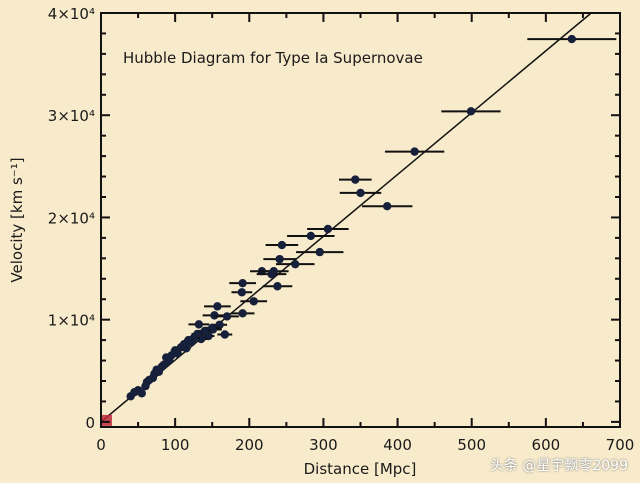  I want to click on x-tick-label: 400, so click(397, 445).